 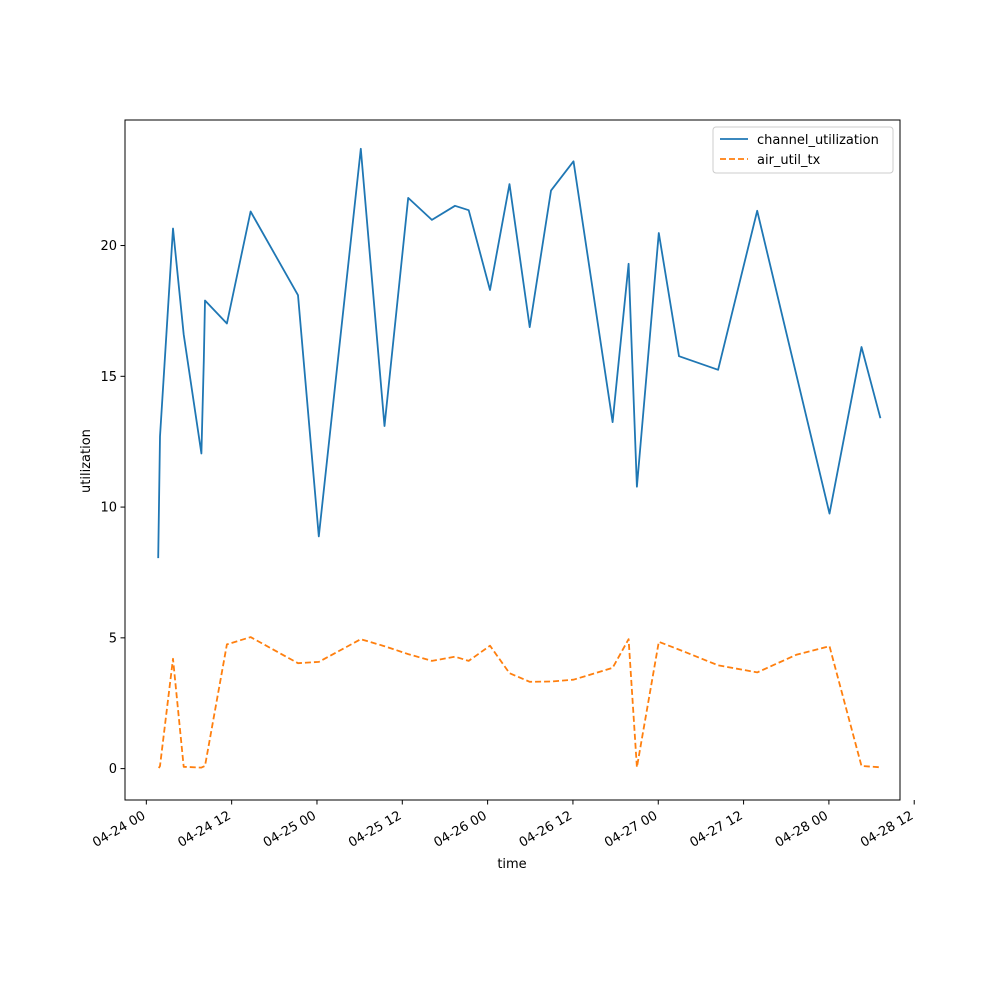 What do you see at coordinates (113, 638) in the screenshot?
I see `y-tick-label: 5` at bounding box center [113, 638].